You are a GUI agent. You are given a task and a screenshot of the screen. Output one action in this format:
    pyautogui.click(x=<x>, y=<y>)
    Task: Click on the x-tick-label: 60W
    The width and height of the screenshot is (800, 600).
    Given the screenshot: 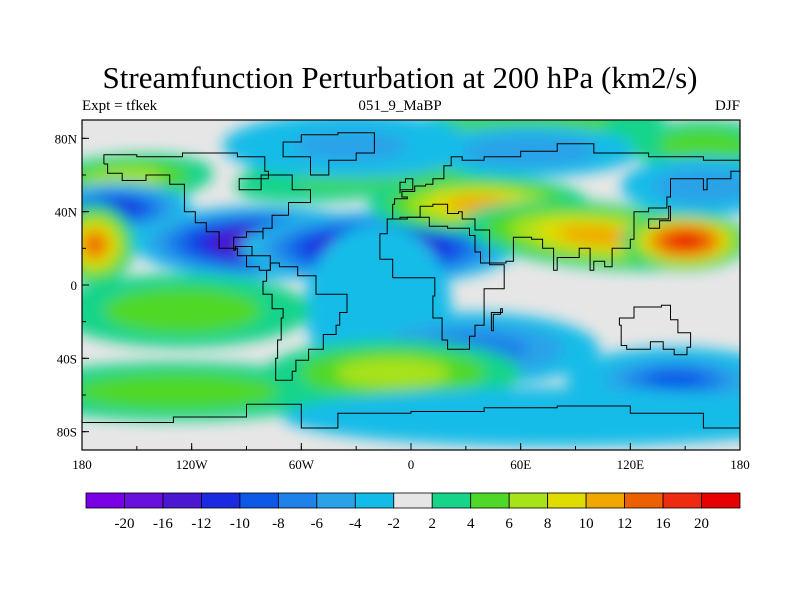 What is the action you would take?
    pyautogui.click(x=302, y=464)
    